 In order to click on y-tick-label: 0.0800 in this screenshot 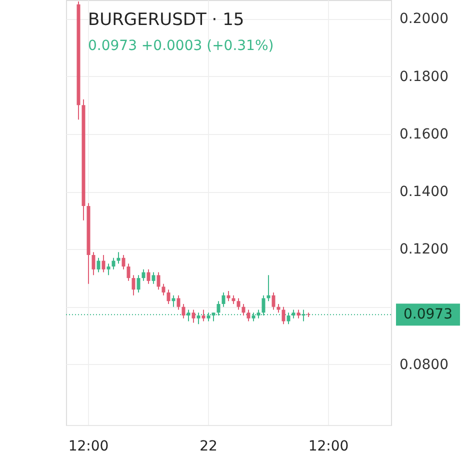, I will do `click(424, 364)`.